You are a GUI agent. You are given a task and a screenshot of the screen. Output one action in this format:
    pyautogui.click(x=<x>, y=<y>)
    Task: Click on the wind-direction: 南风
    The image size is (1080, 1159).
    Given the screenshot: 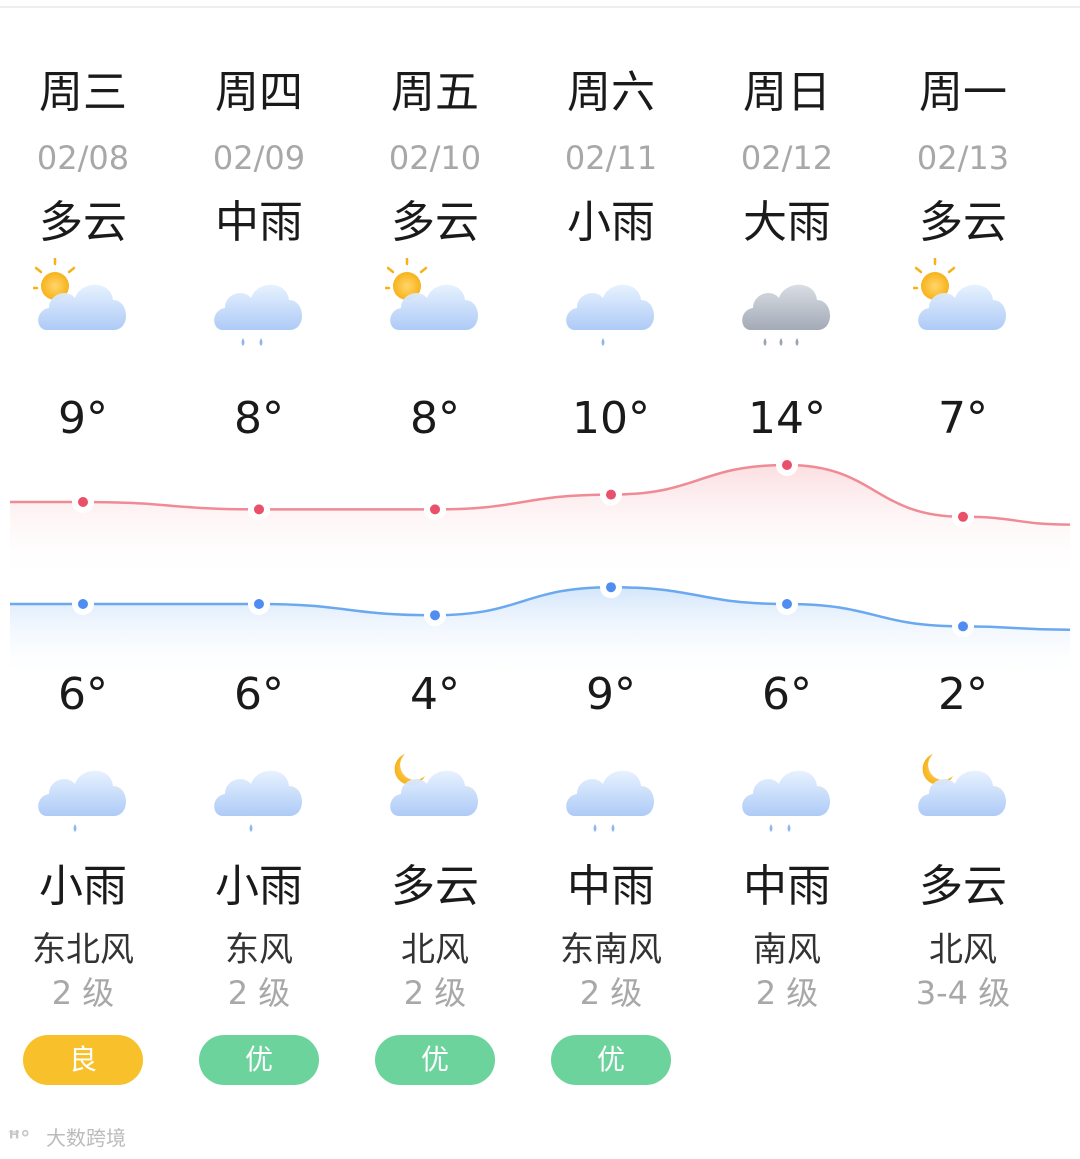 What is the action you would take?
    pyautogui.click(x=787, y=950)
    